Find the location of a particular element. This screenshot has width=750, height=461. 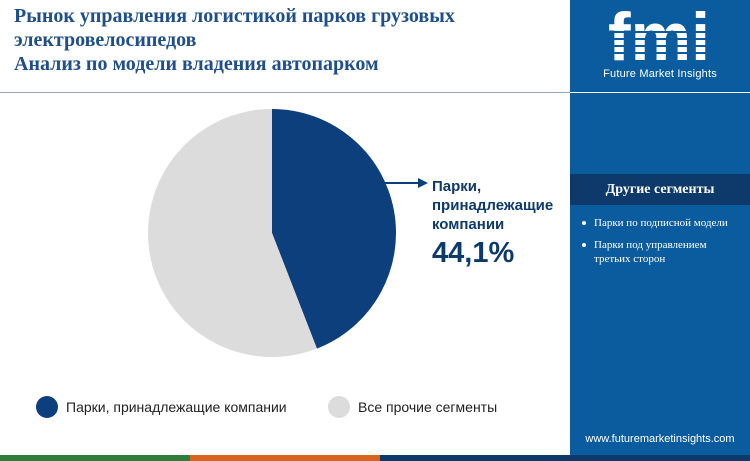

legend-item-others: Все прочие сегменты is located at coordinates (412, 407).